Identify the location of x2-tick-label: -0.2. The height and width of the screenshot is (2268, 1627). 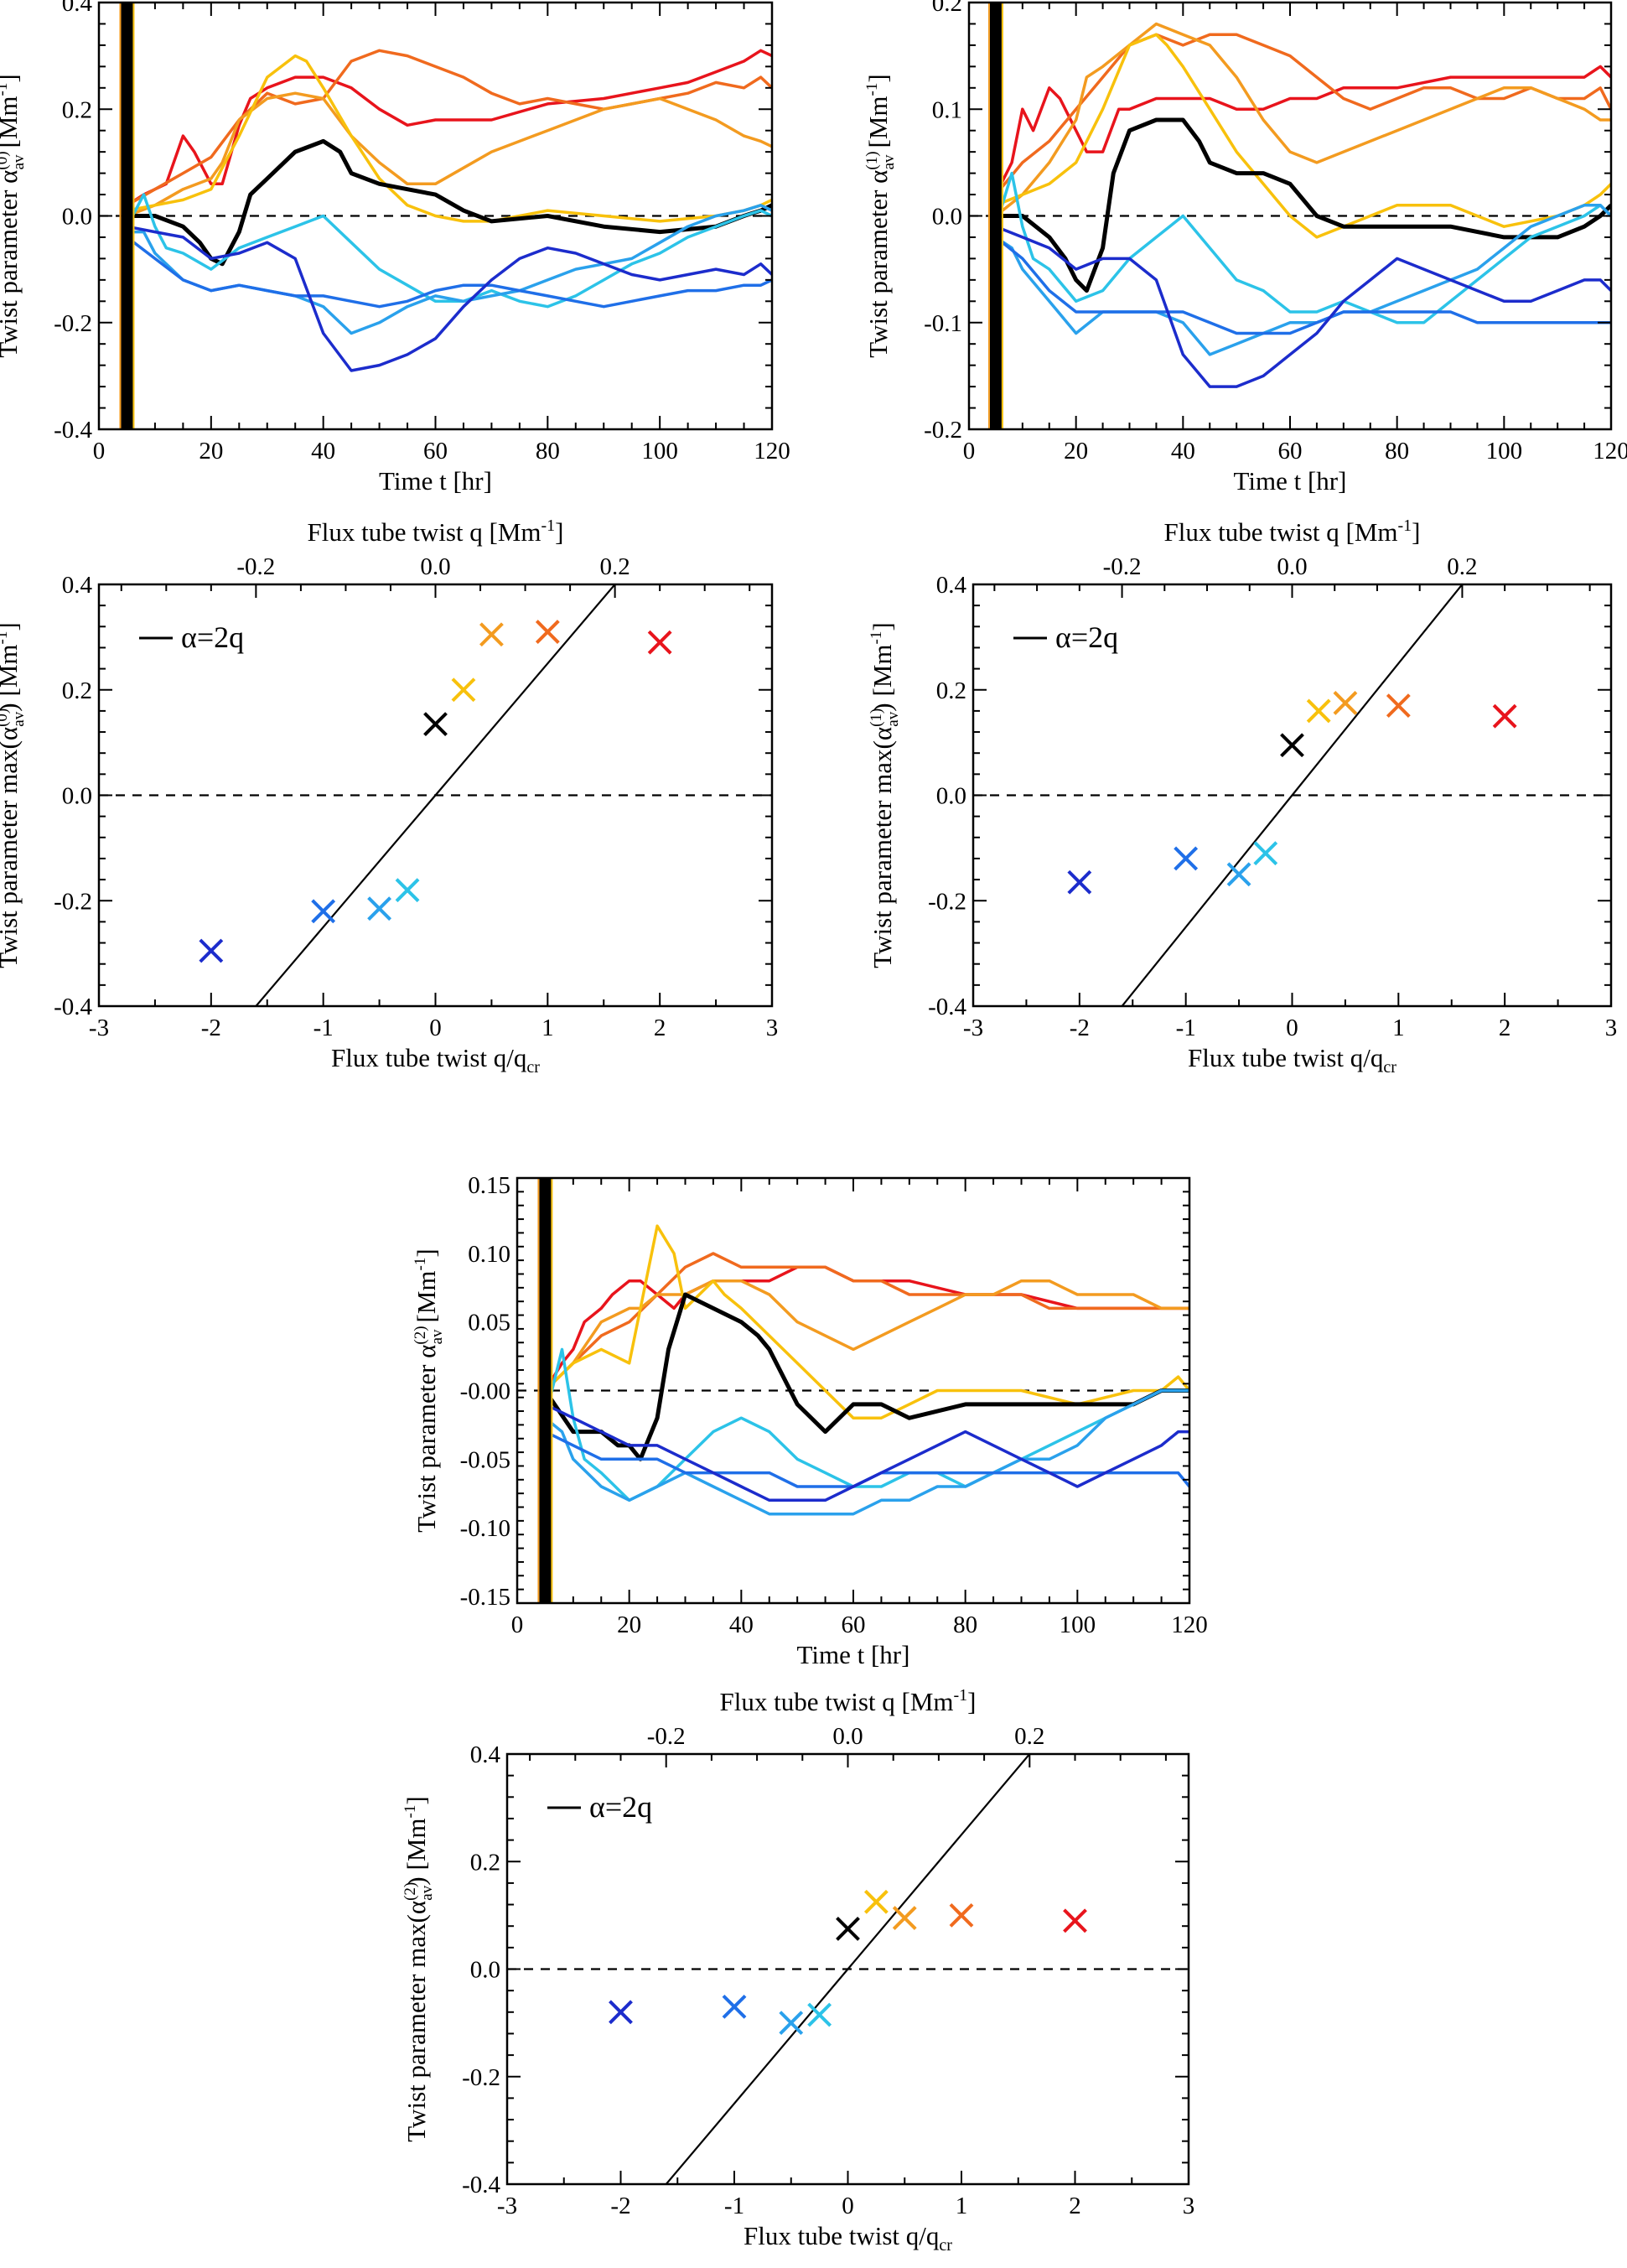
(255, 566).